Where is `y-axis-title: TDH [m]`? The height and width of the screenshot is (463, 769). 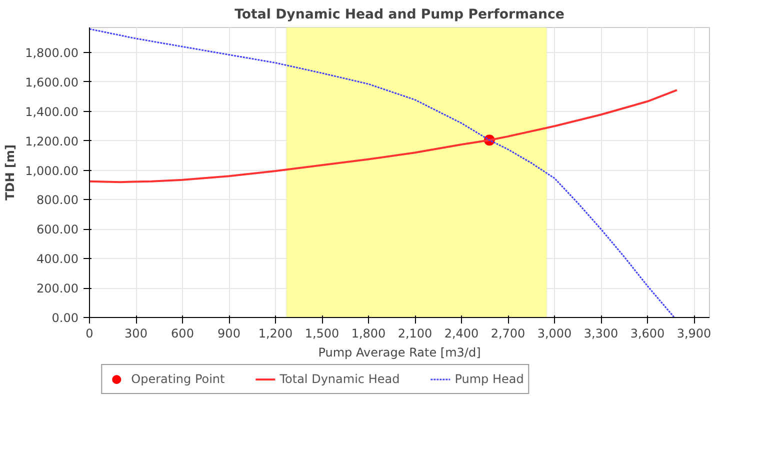 y-axis-title: TDH [m] is located at coordinates (10, 172).